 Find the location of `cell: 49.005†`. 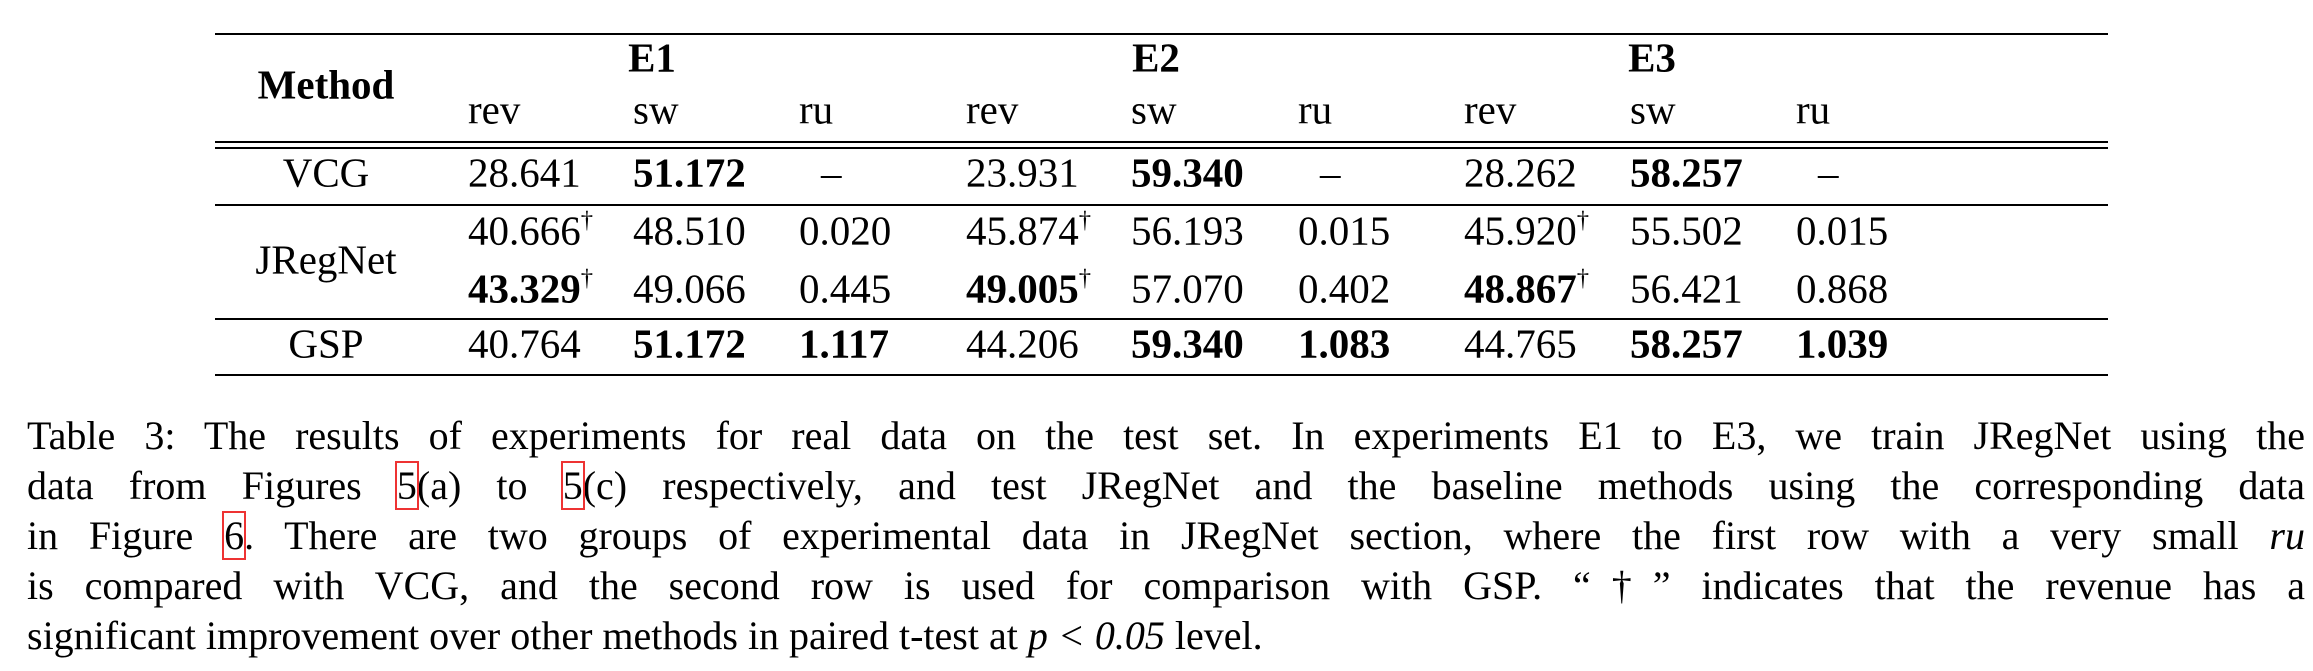

cell: 49.005† is located at coordinates (1028, 287).